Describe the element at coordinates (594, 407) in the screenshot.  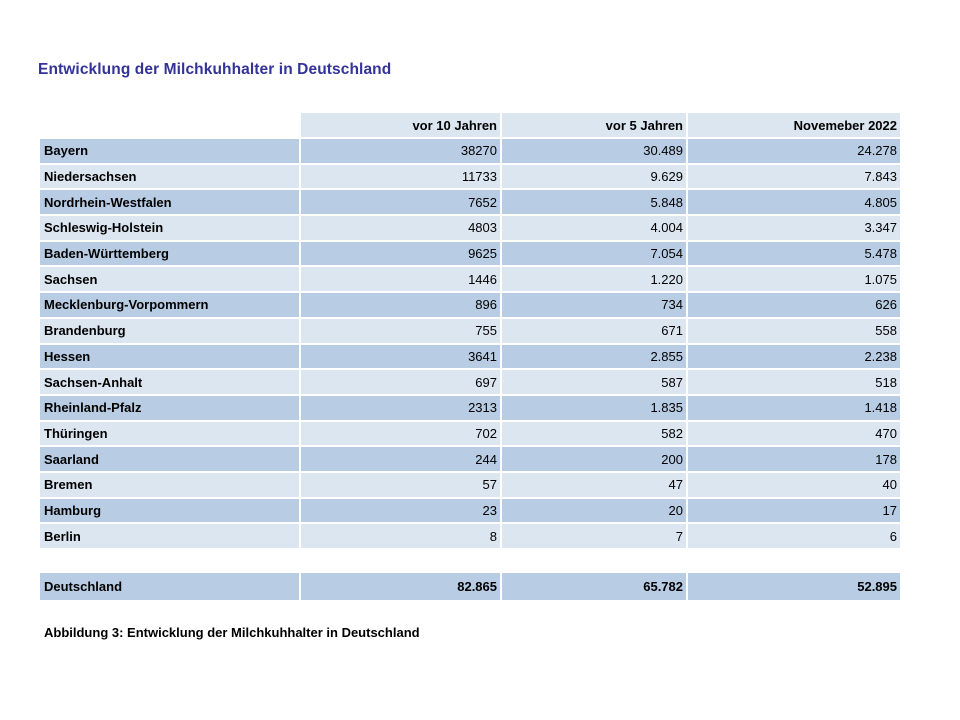
I see `cell-vor-5-jahren: 1.835` at that location.